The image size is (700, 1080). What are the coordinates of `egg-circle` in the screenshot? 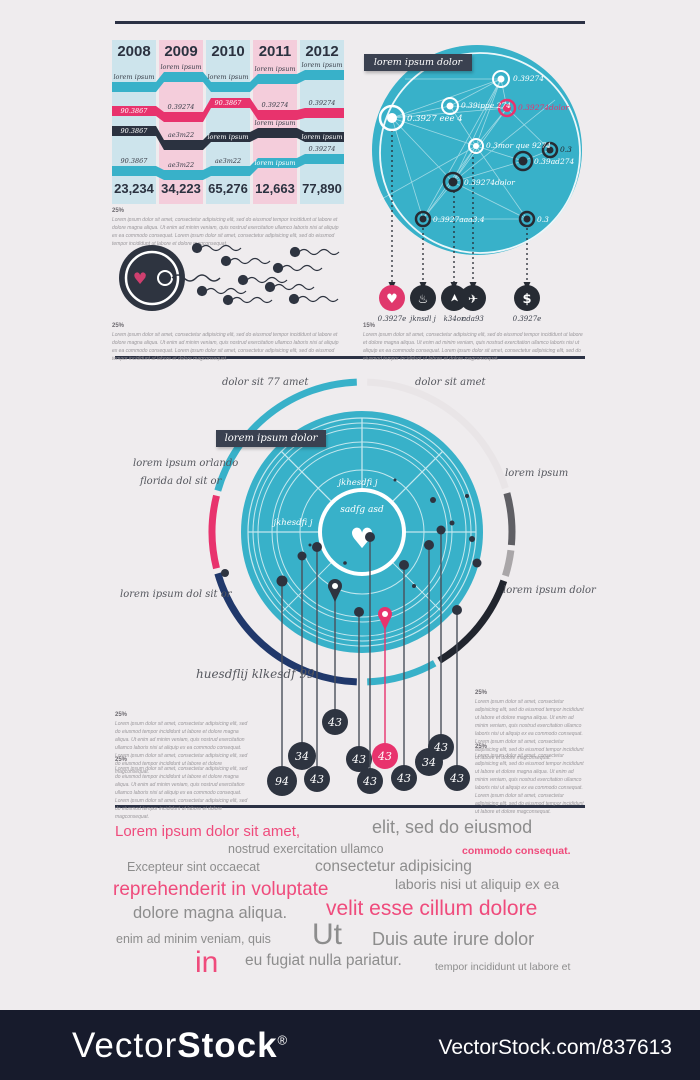 It's located at (152, 278).